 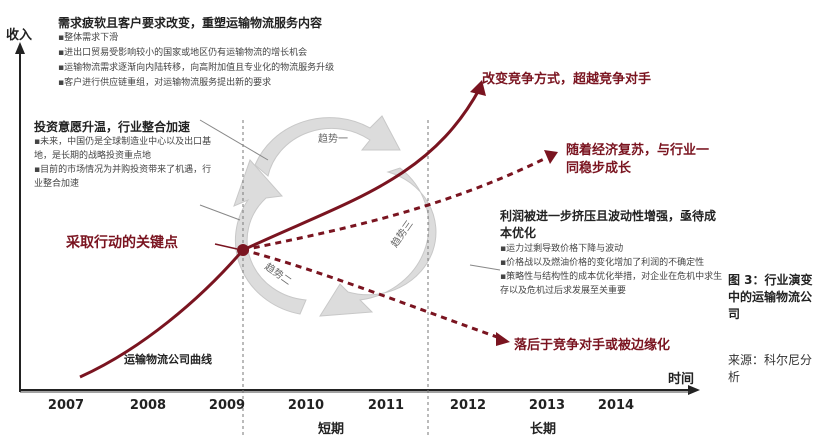 I want to click on box-demand-title: 需求疲软且客户要求改变，重塑运输物流服务内容, so click(x=190, y=23).